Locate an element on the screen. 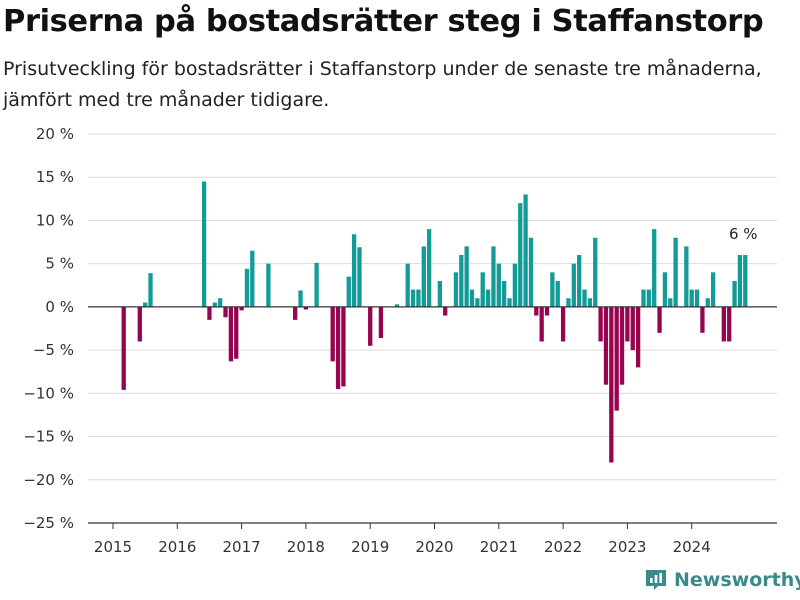  x-tick-label: 2022 is located at coordinates (563, 547).